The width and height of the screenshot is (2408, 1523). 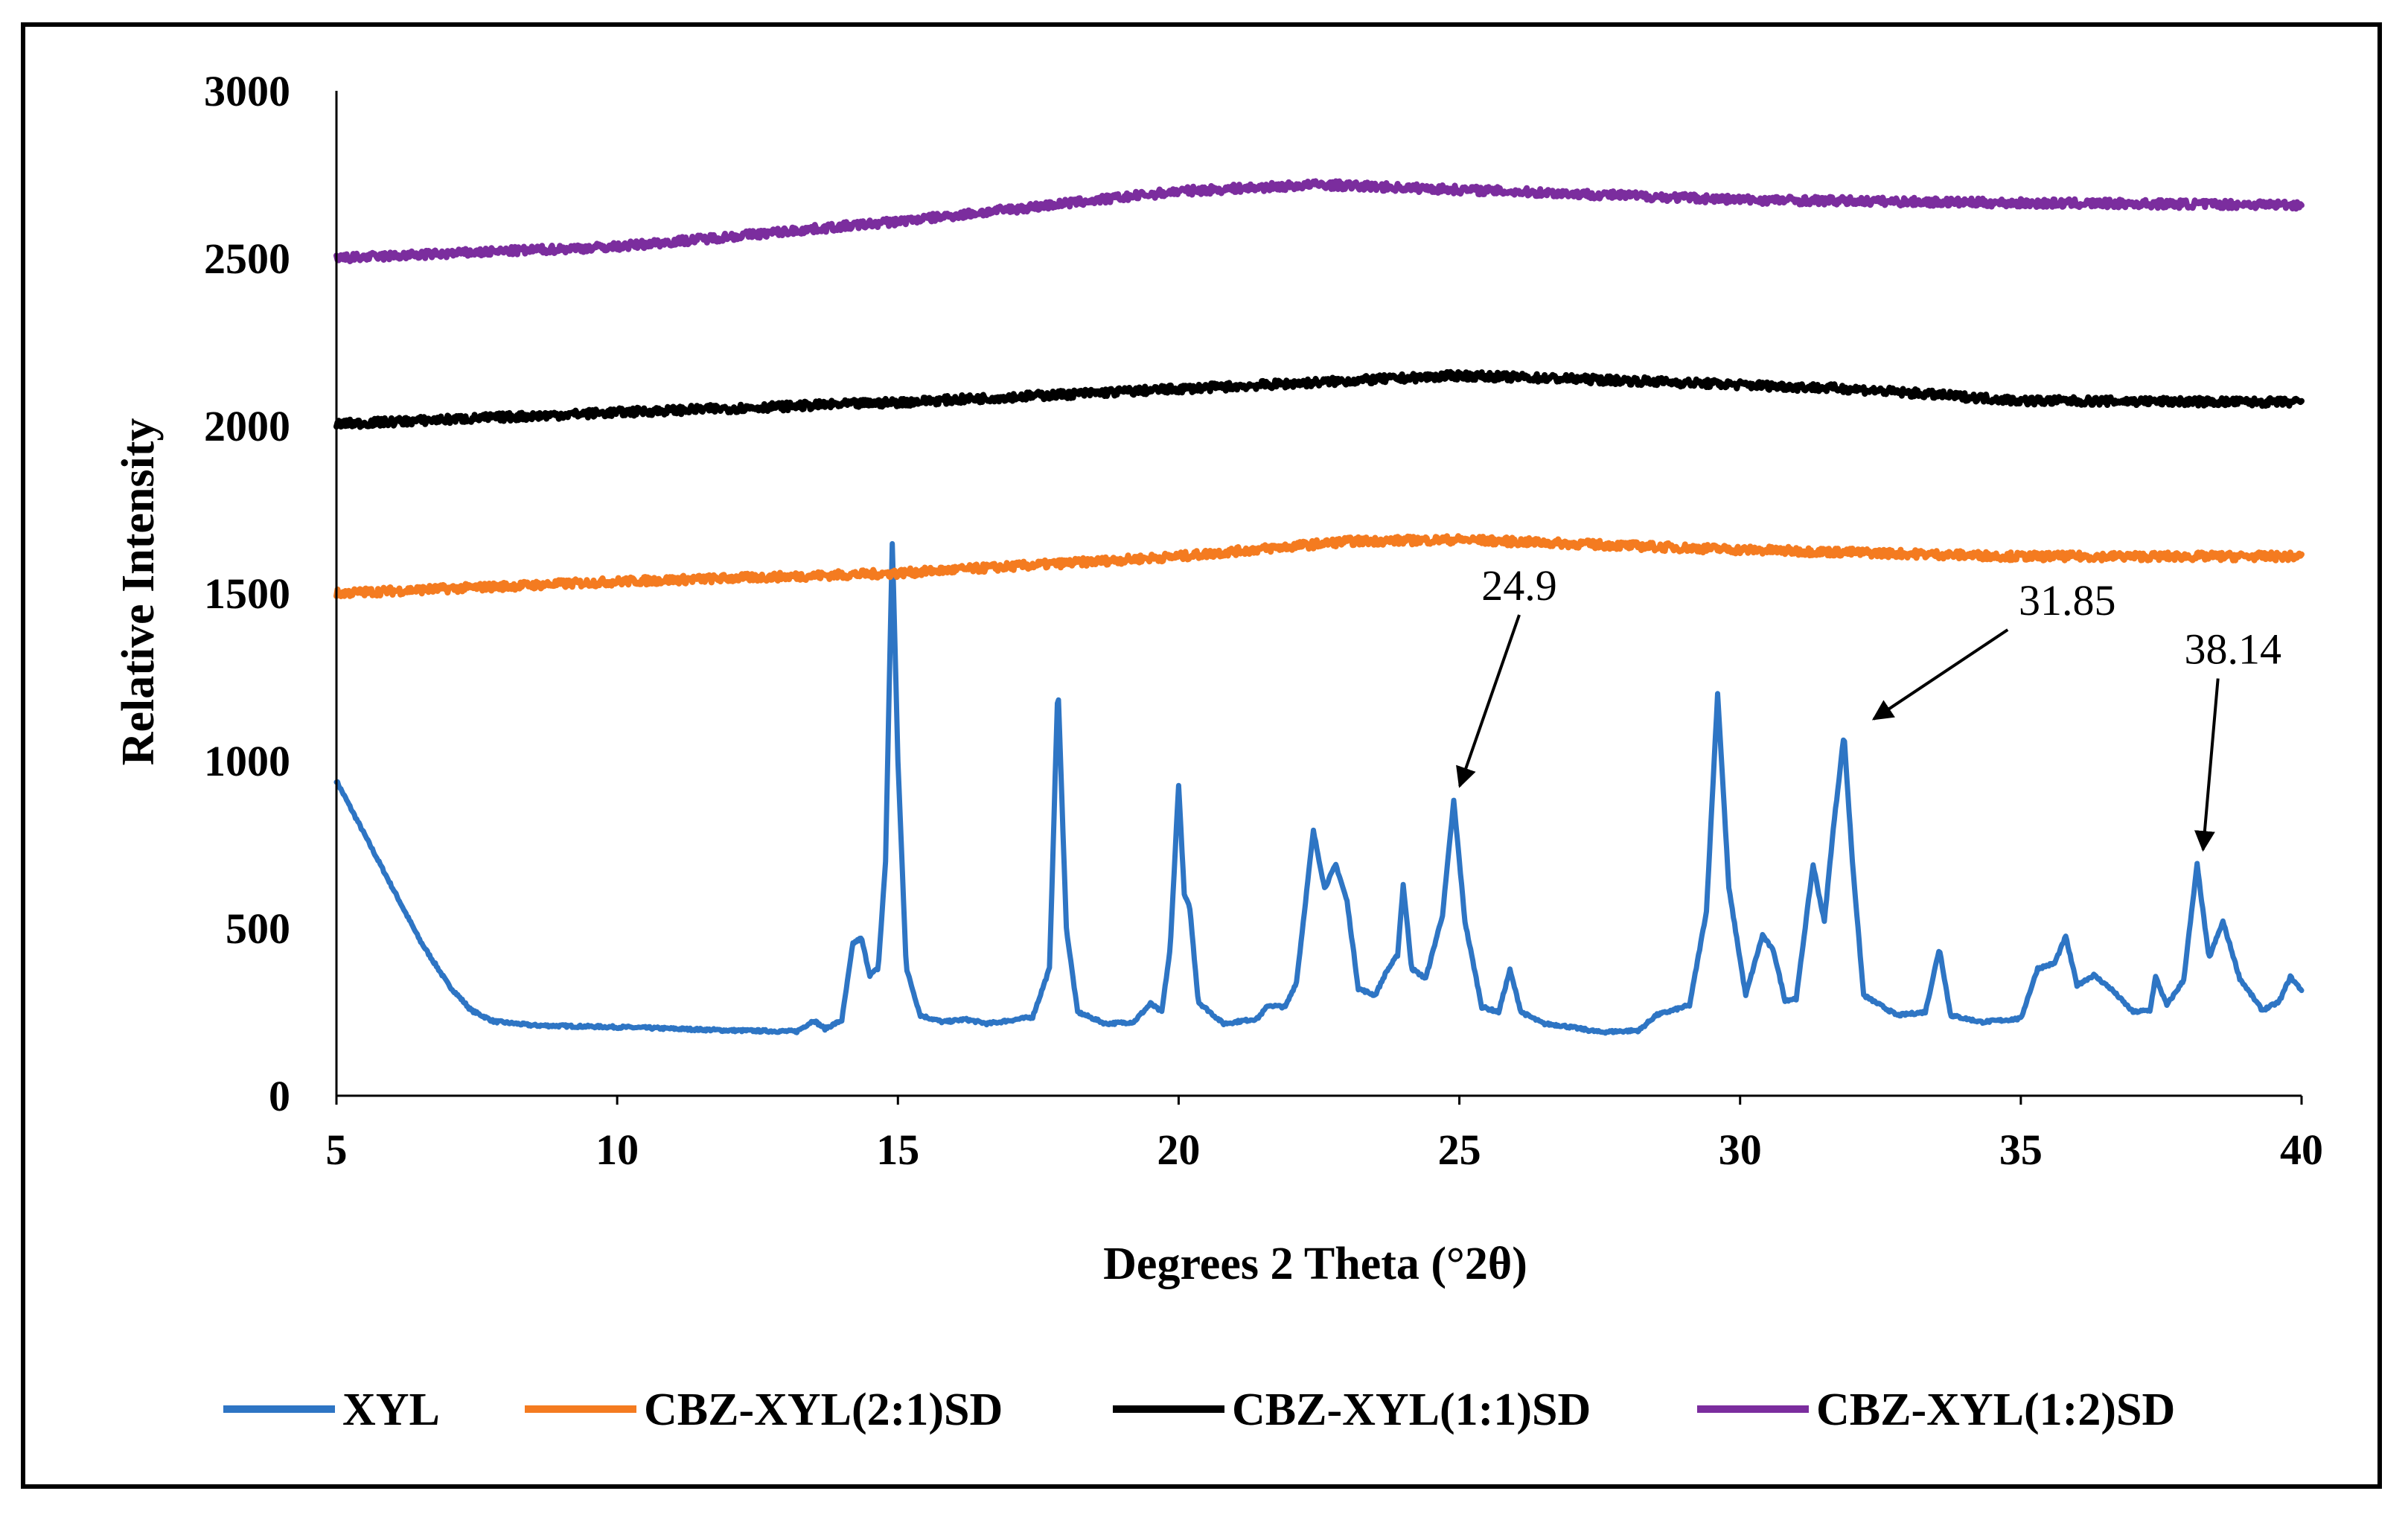 What do you see at coordinates (1319, 566) in the screenshot?
I see `series-line-cbz-xyl-2-1-sd` at bounding box center [1319, 566].